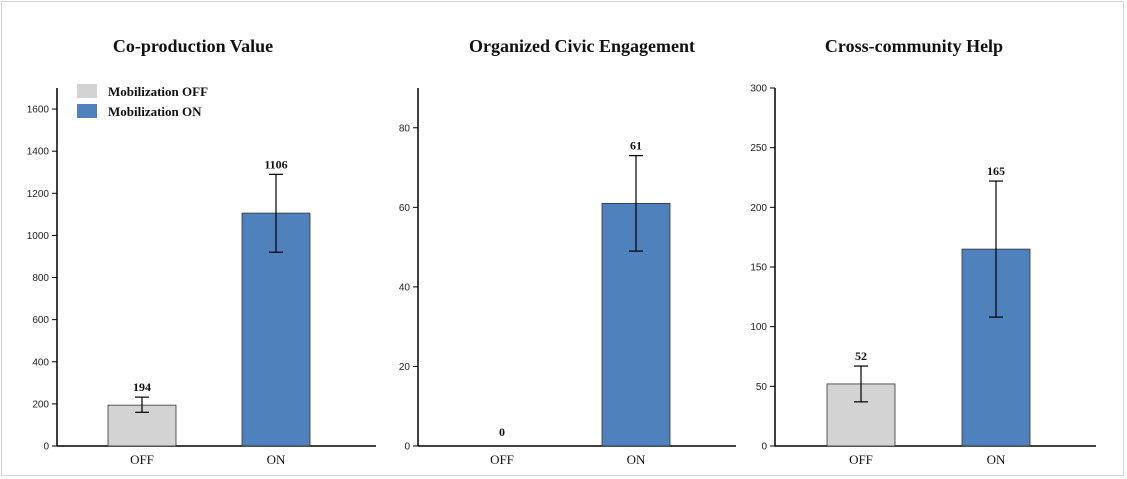  What do you see at coordinates (155, 111) in the screenshot?
I see `legend-label-on: Mobilization ON` at bounding box center [155, 111].